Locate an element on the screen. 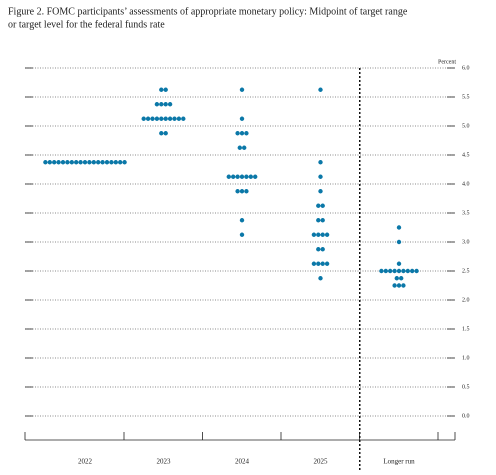 This screenshot has width=496, height=475. y-tick-label: 0.5 is located at coordinates (466, 387).